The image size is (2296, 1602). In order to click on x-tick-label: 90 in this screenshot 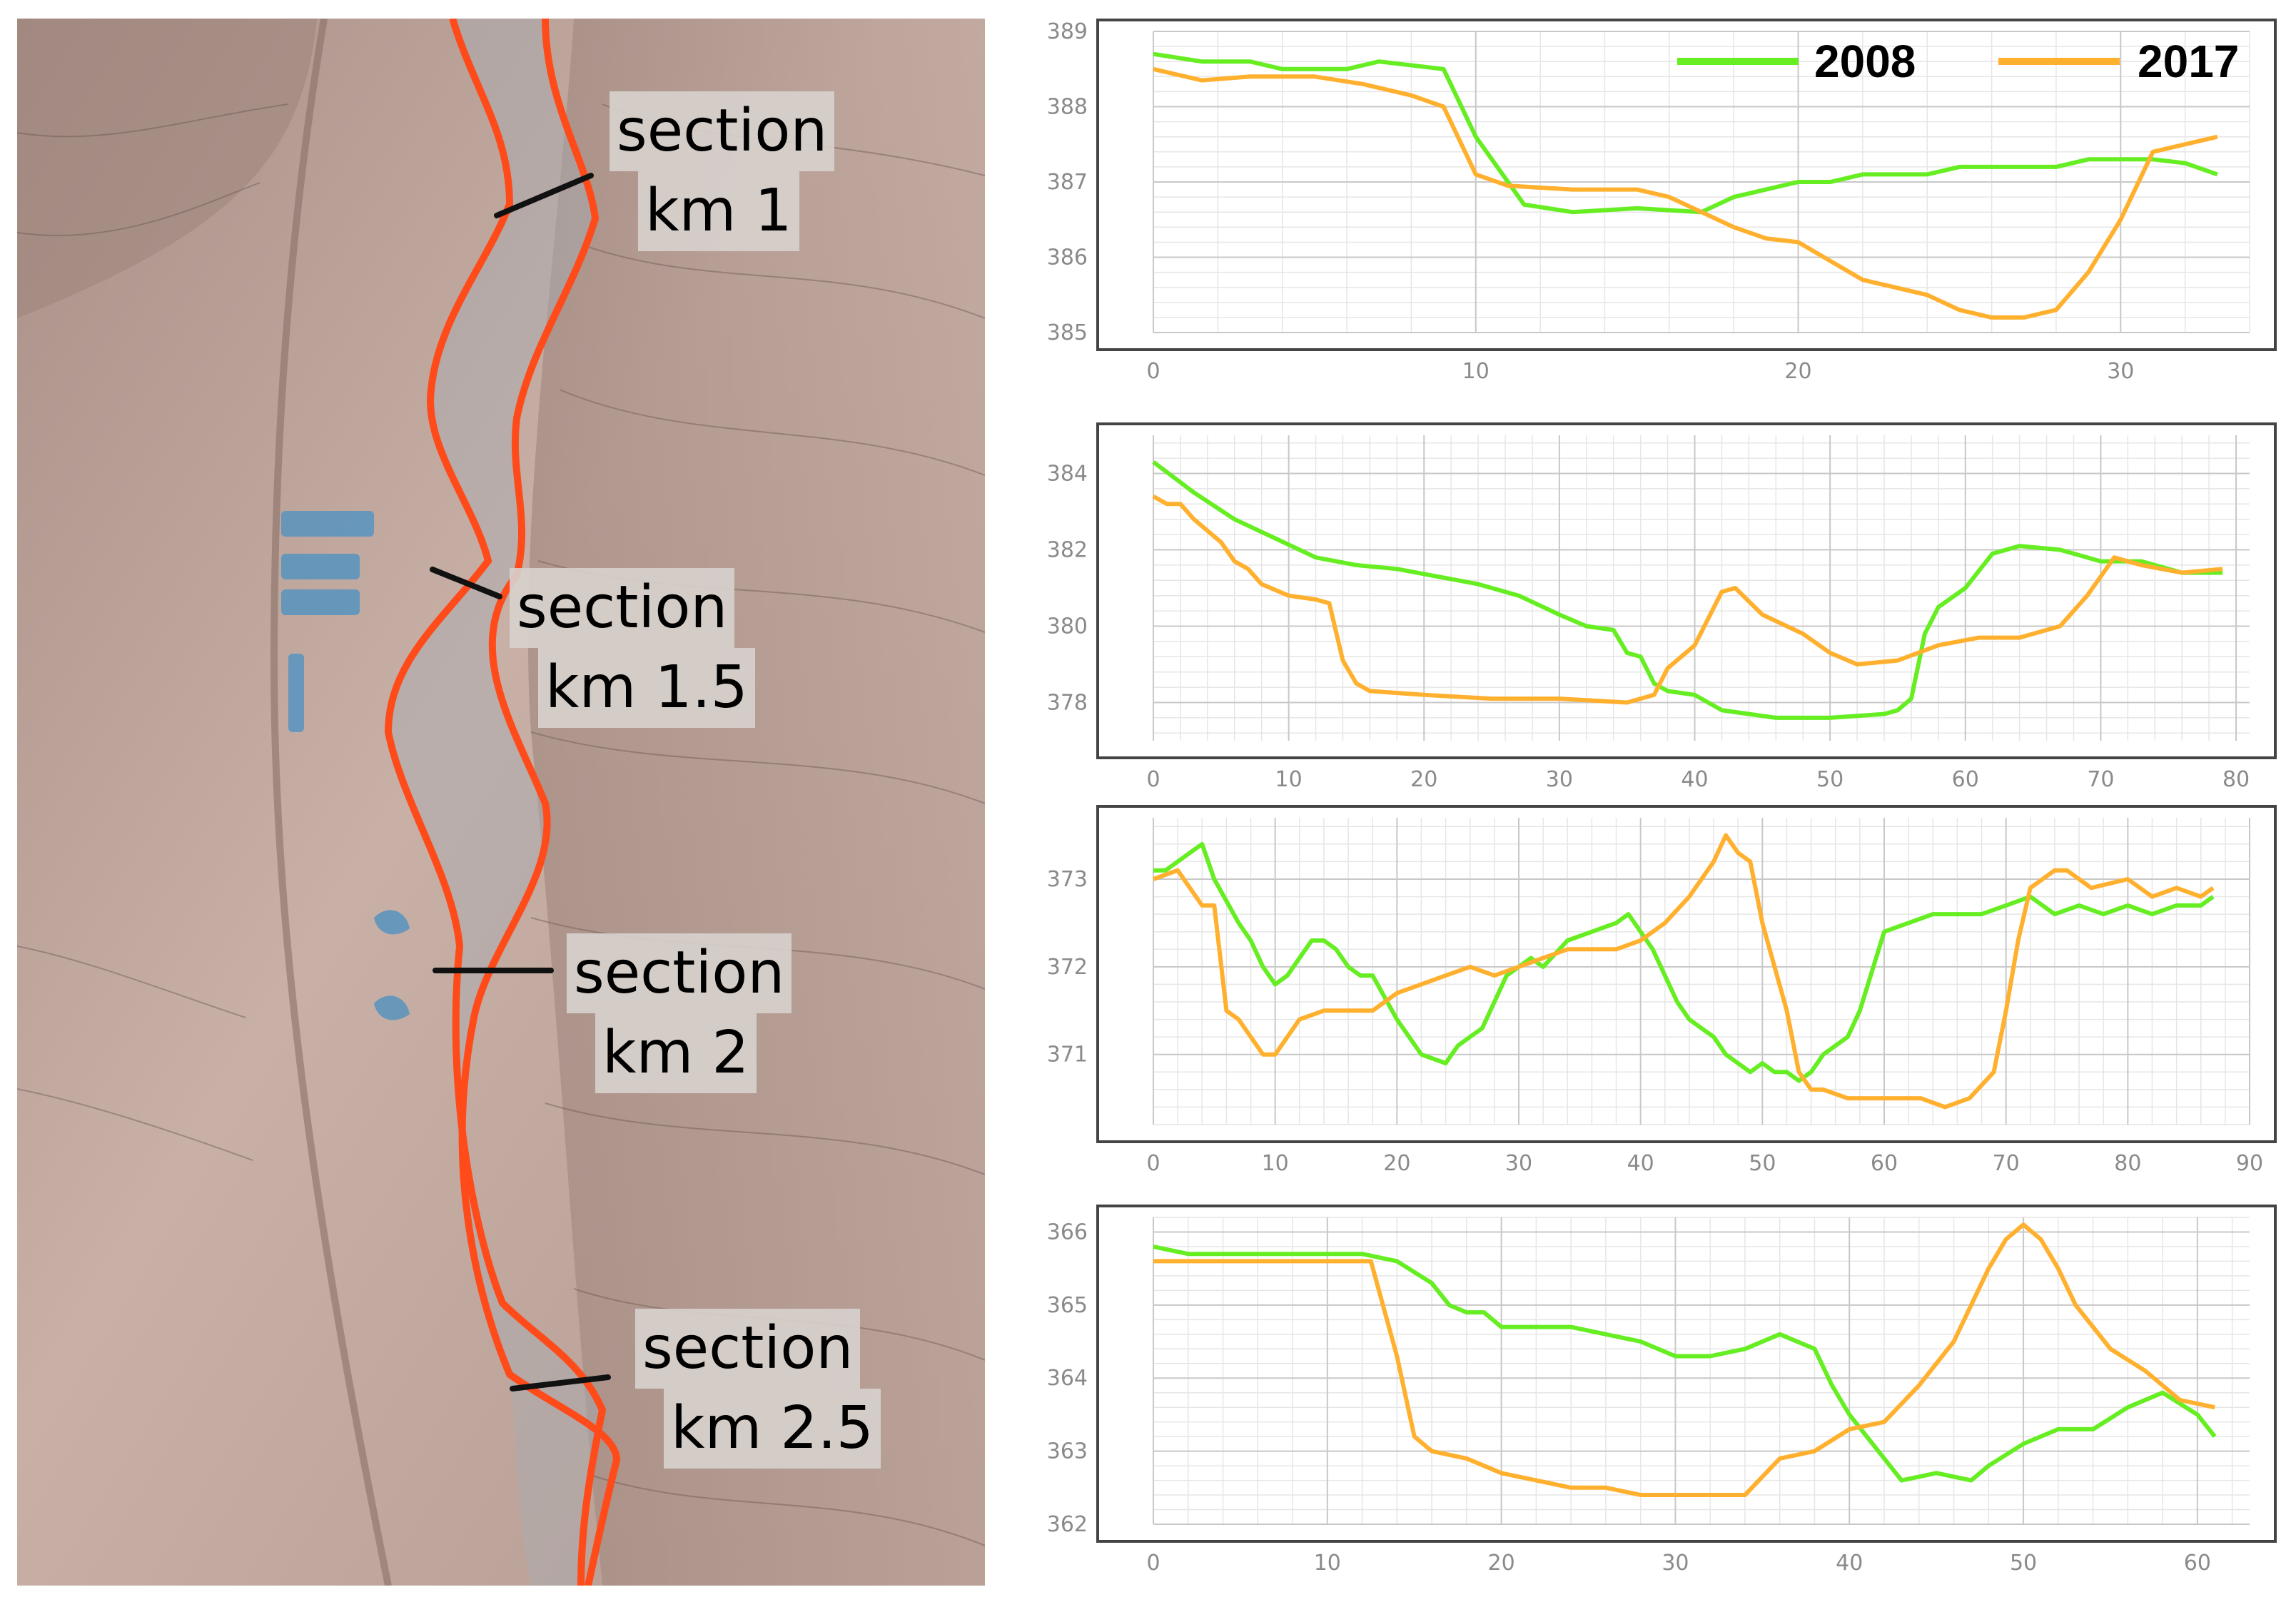, I will do `click(2249, 1163)`.